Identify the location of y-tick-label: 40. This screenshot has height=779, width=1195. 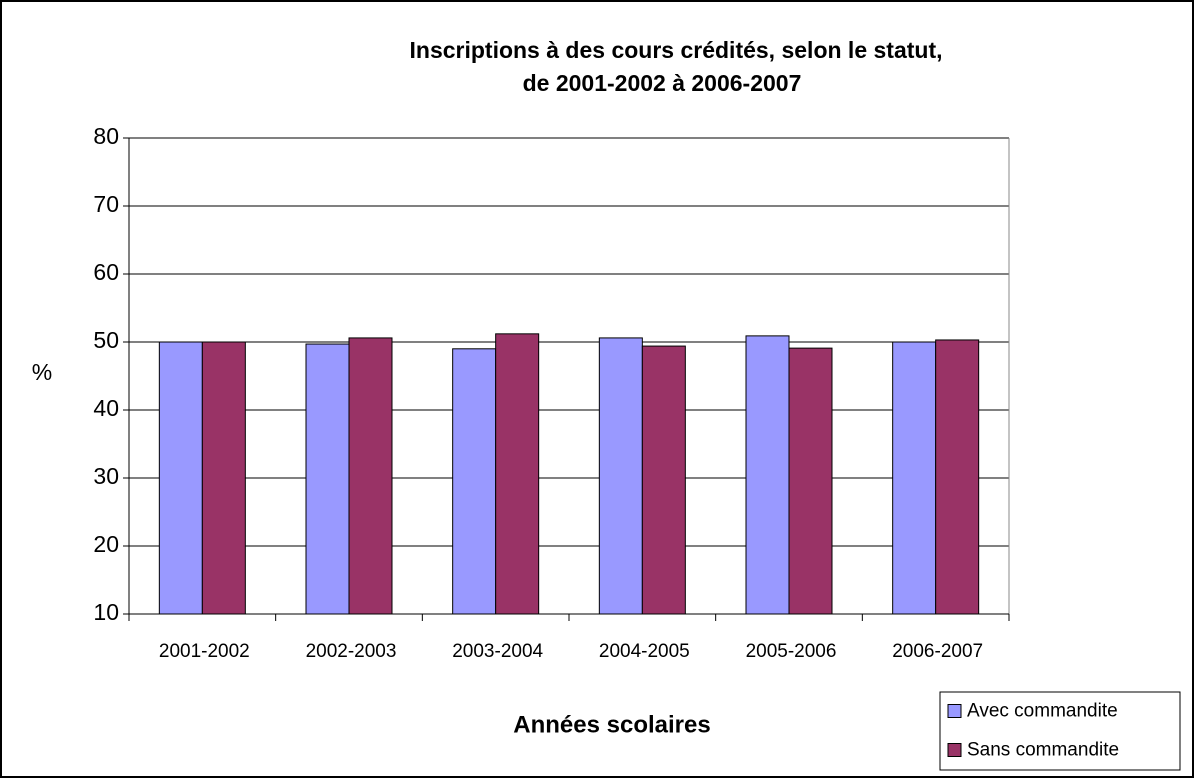
(106, 408).